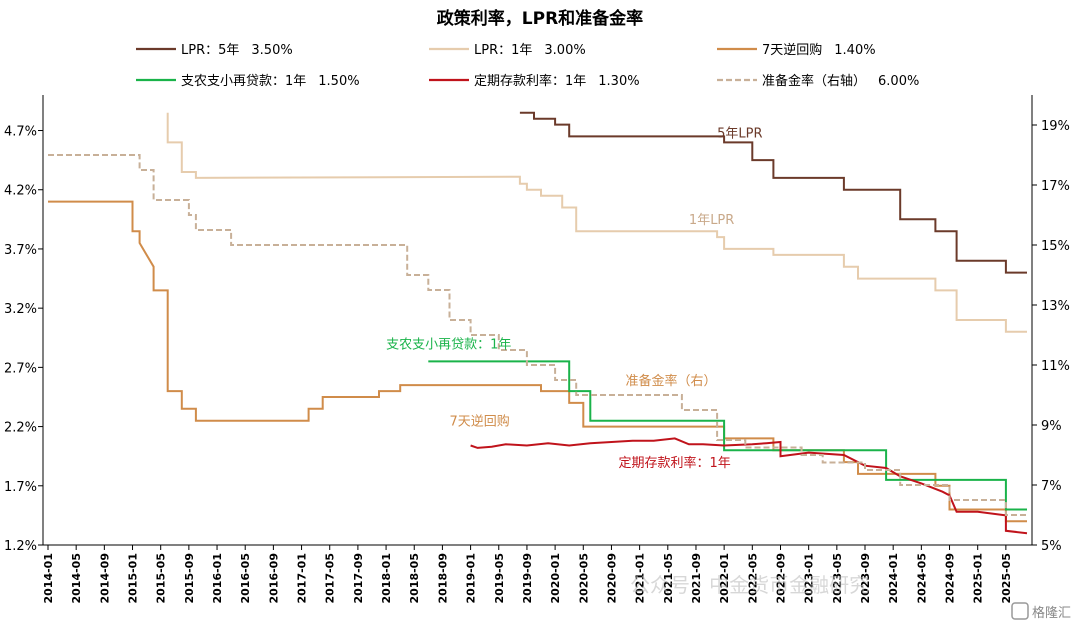 The image size is (1080, 631). Describe the element at coordinates (338, 81) in the screenshot. I see `legend-value-3: 1.50%` at that location.